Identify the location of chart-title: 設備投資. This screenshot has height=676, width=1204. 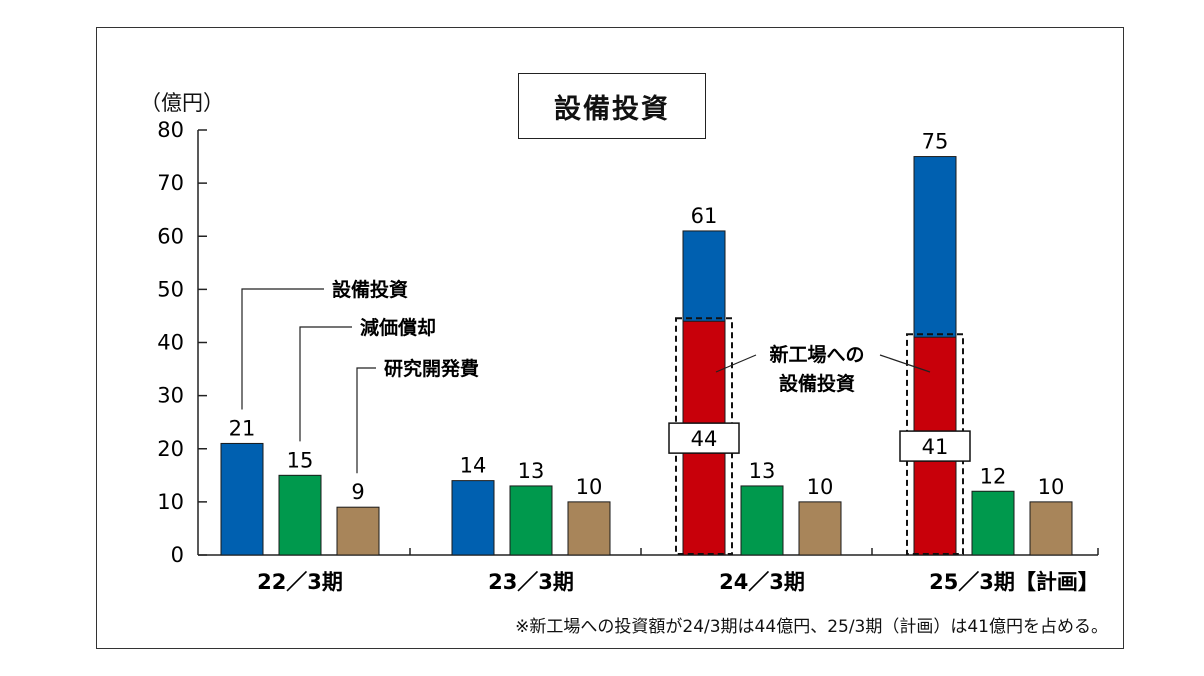
(612, 106).